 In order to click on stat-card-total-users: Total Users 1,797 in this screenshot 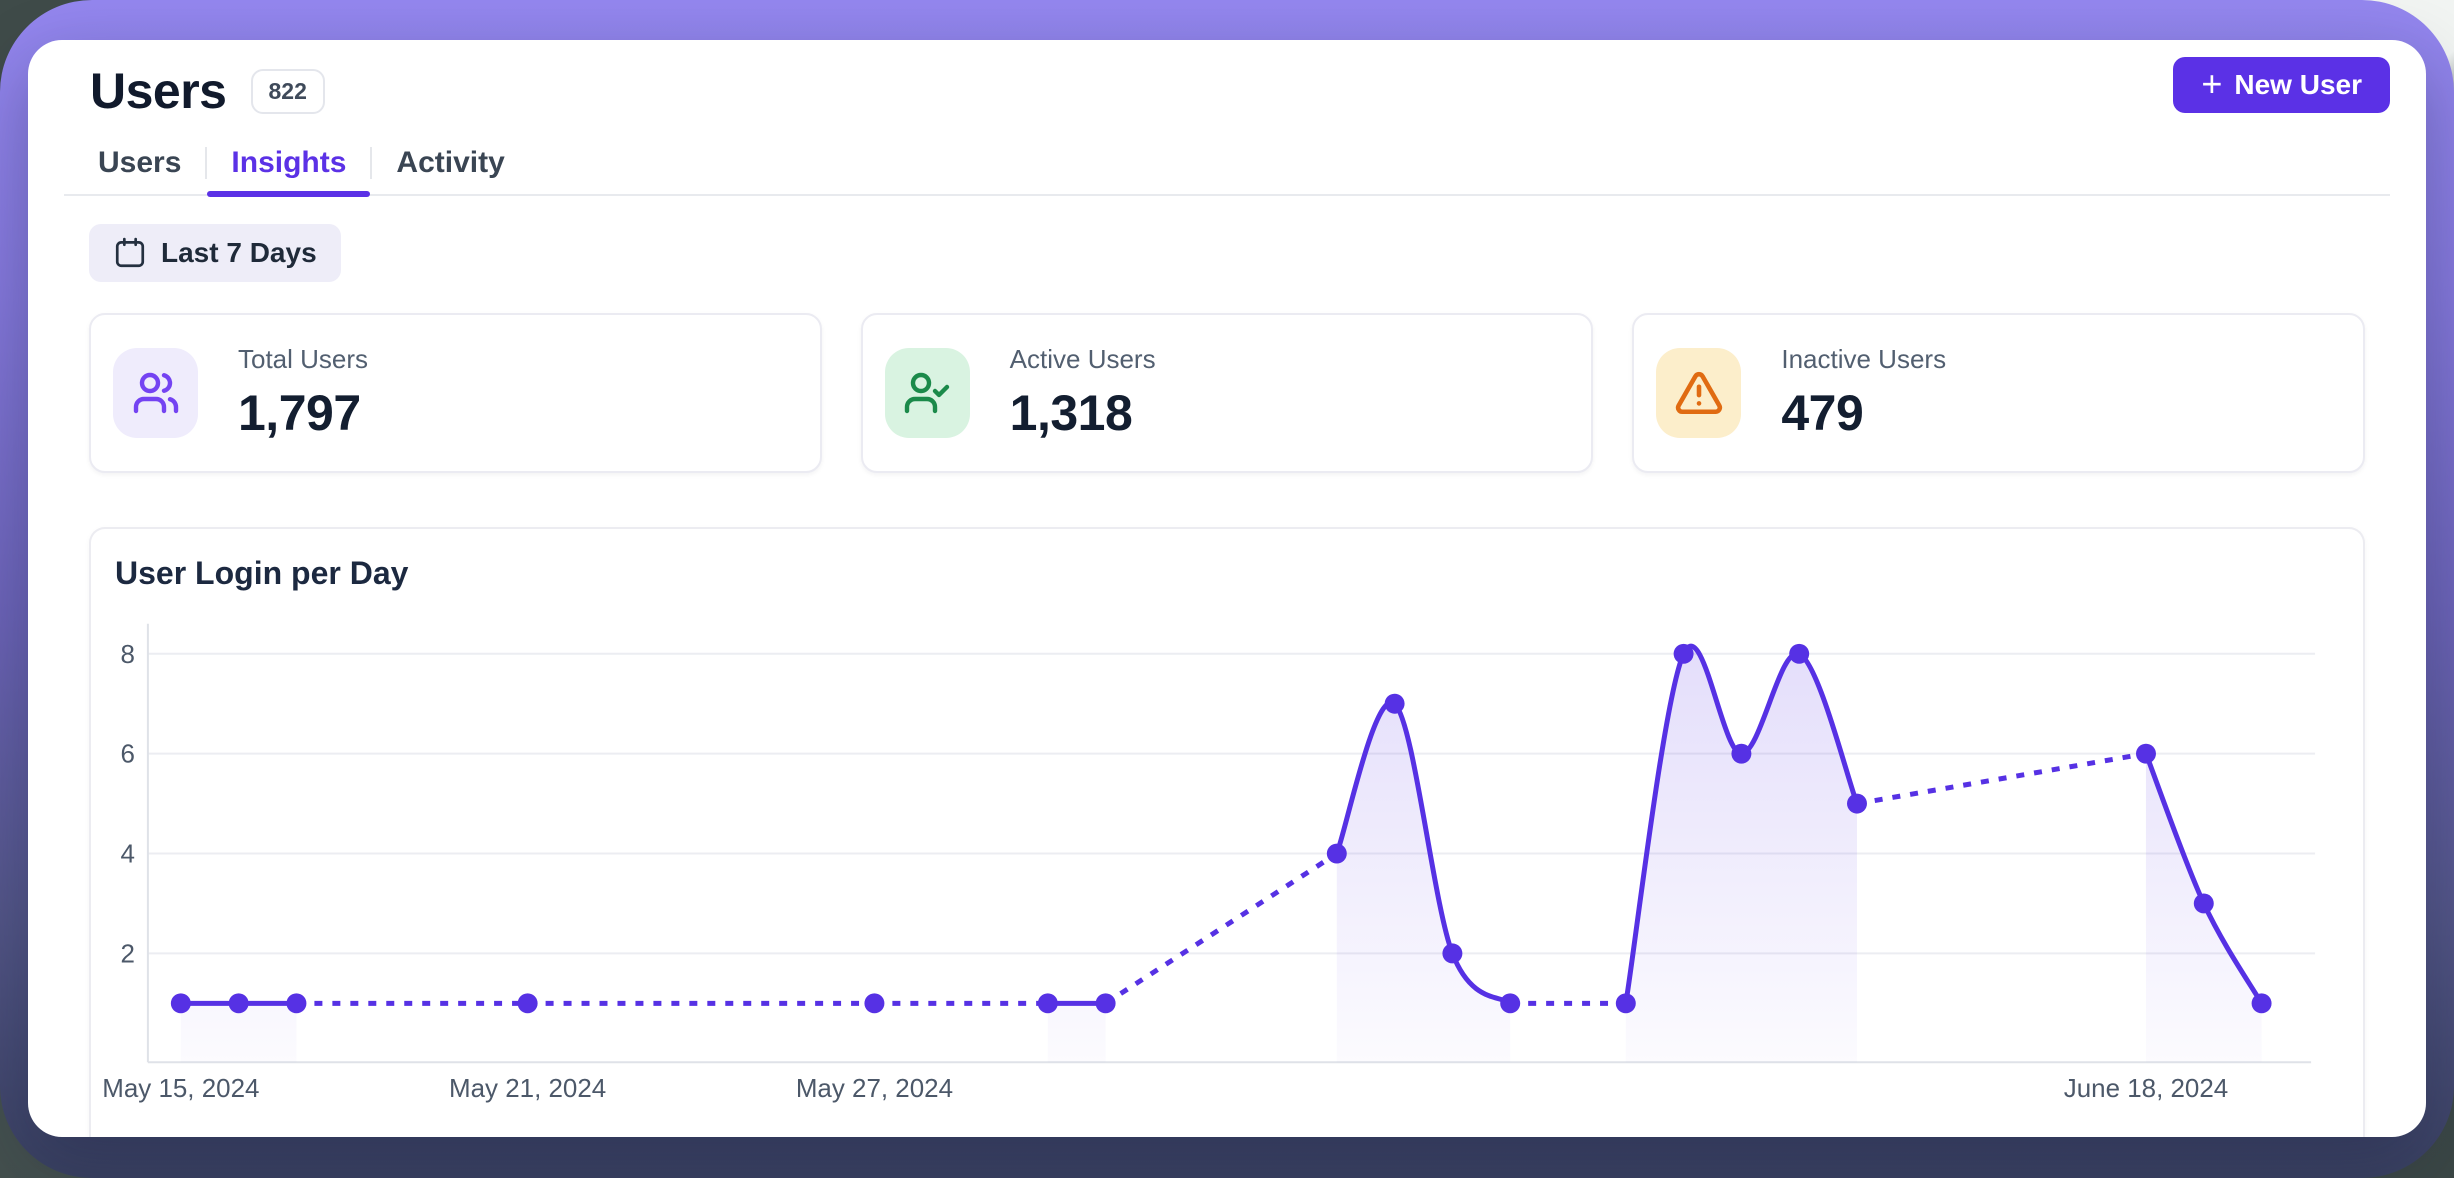, I will do `click(455, 393)`.